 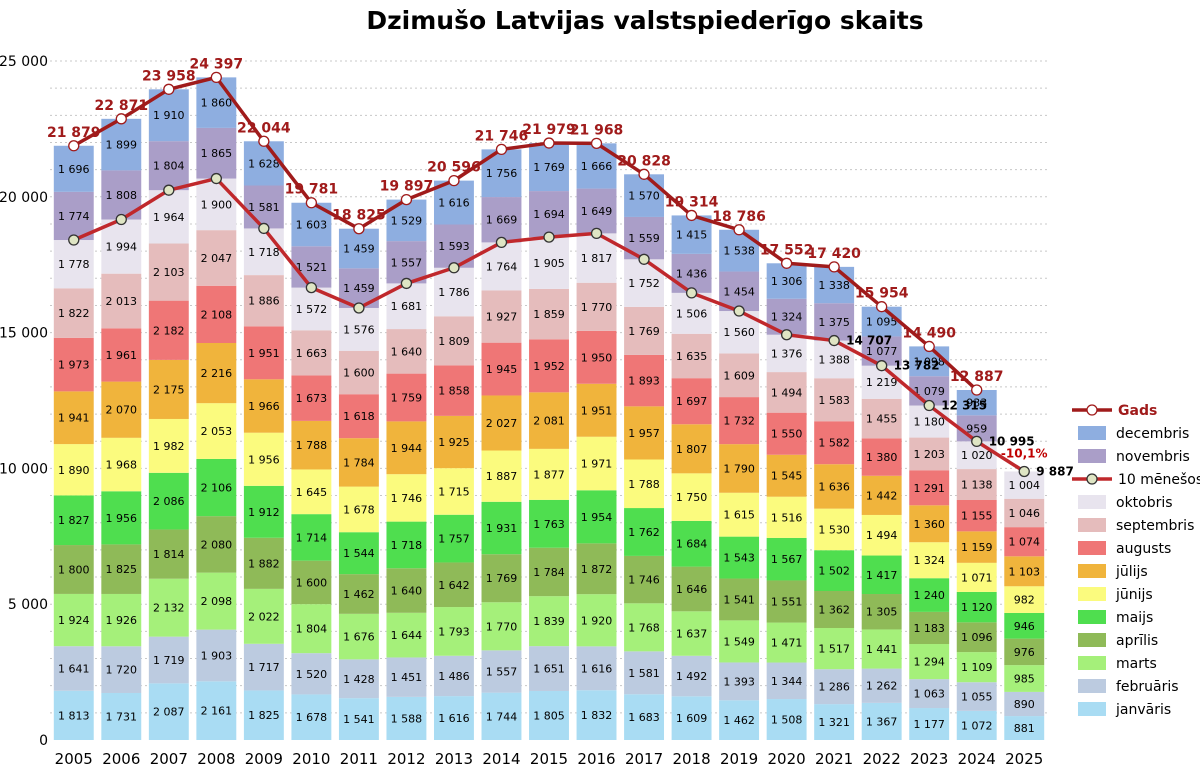 I want to click on segment-label: 2 161, so click(x=217, y=711).